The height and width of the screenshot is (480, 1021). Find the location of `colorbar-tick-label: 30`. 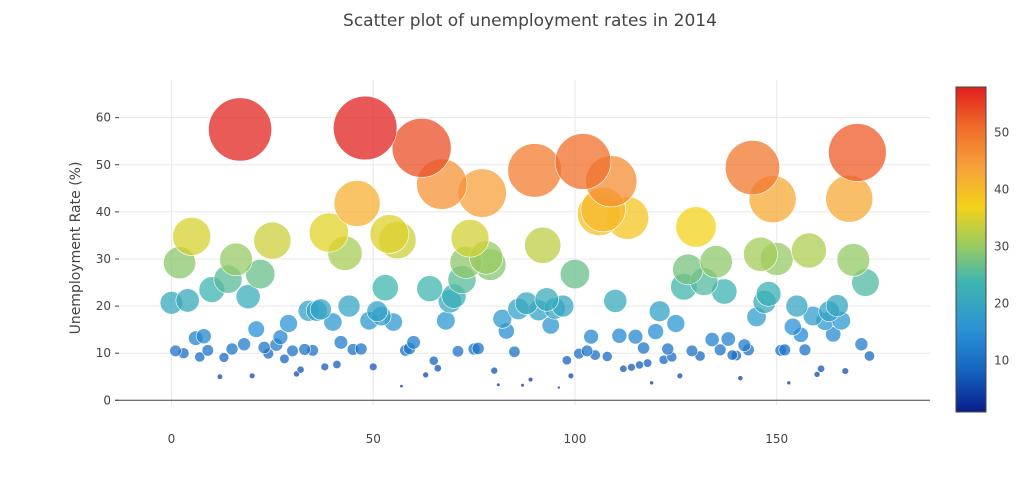

colorbar-tick-label: 30 is located at coordinates (1001, 247).